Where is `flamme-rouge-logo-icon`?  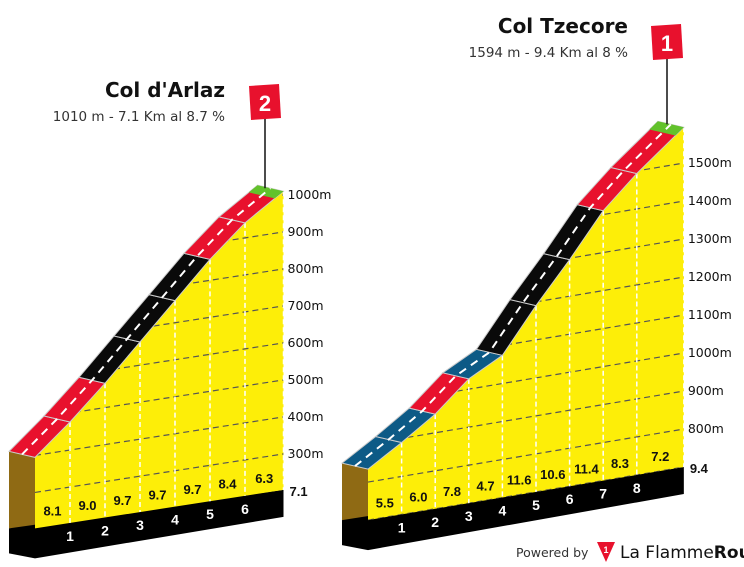
flamme-rouge-logo-icon is located at coordinates (606, 552).